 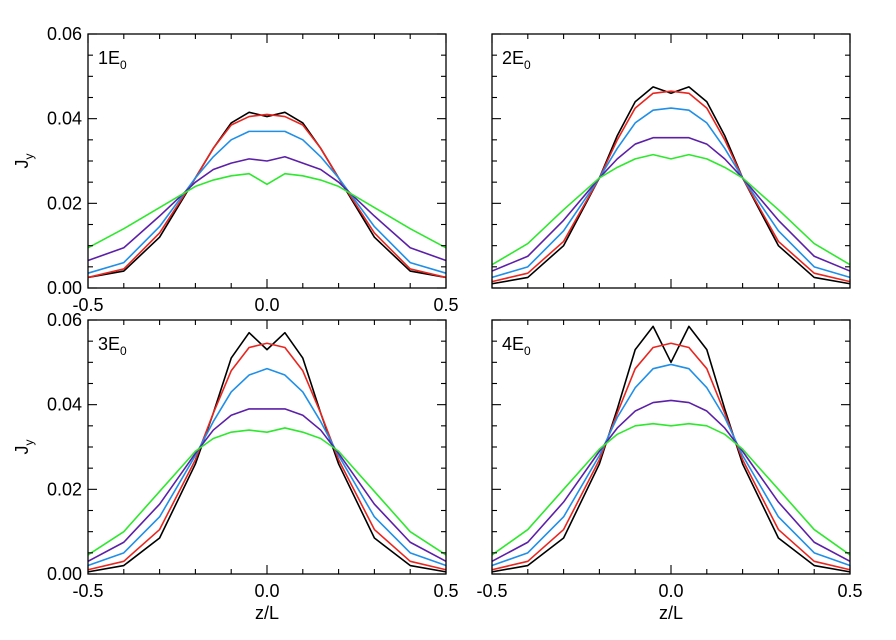 I want to click on panel-label: 4E0, so click(x=516, y=346).